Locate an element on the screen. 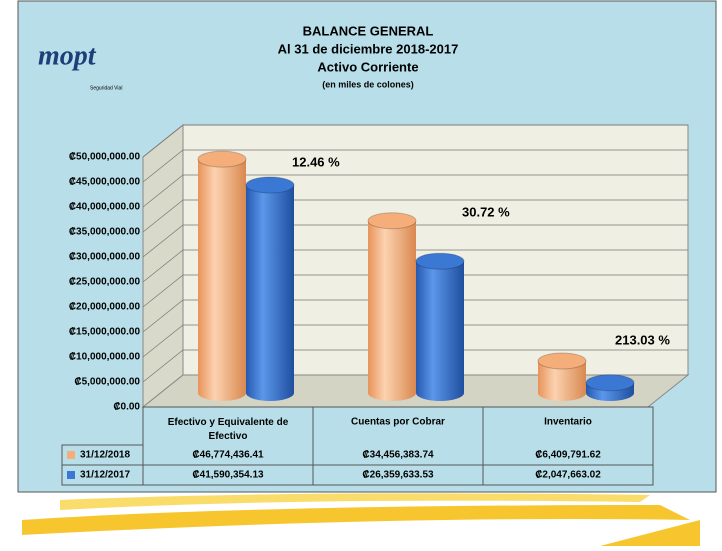  table-cell is located at coordinates (568, 446).